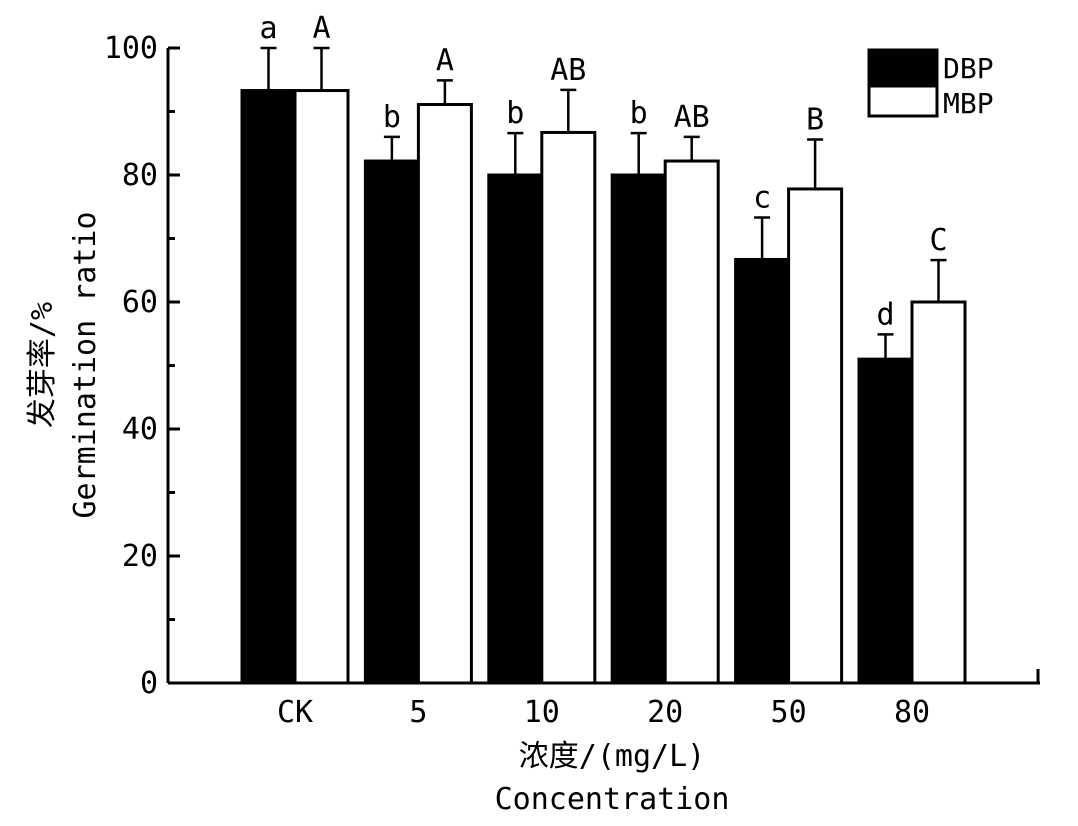 This screenshot has width=1078, height=826. I want to click on x-tick-label: CK, so click(295, 712).